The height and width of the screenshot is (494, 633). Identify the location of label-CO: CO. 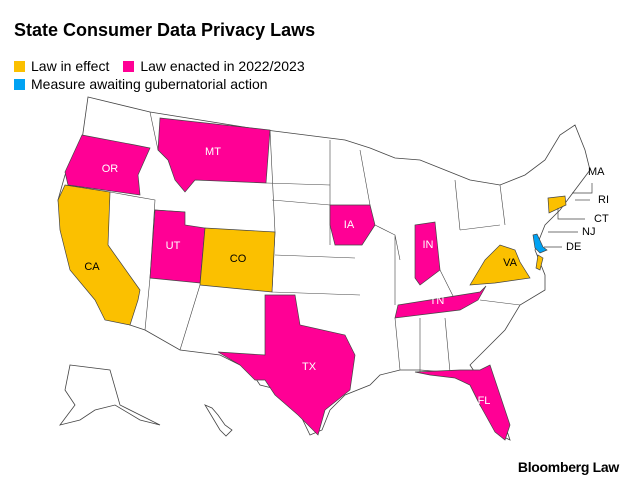
(238, 259).